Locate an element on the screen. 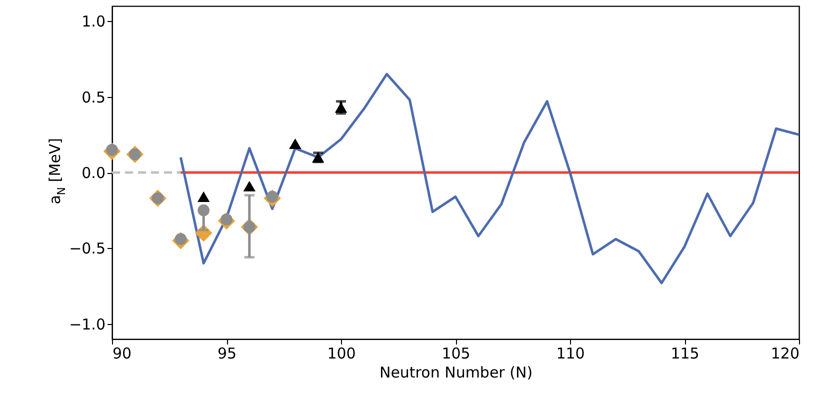 The height and width of the screenshot is (404, 828). x-axis-title: Neutron Number (N) is located at coordinates (456, 373).